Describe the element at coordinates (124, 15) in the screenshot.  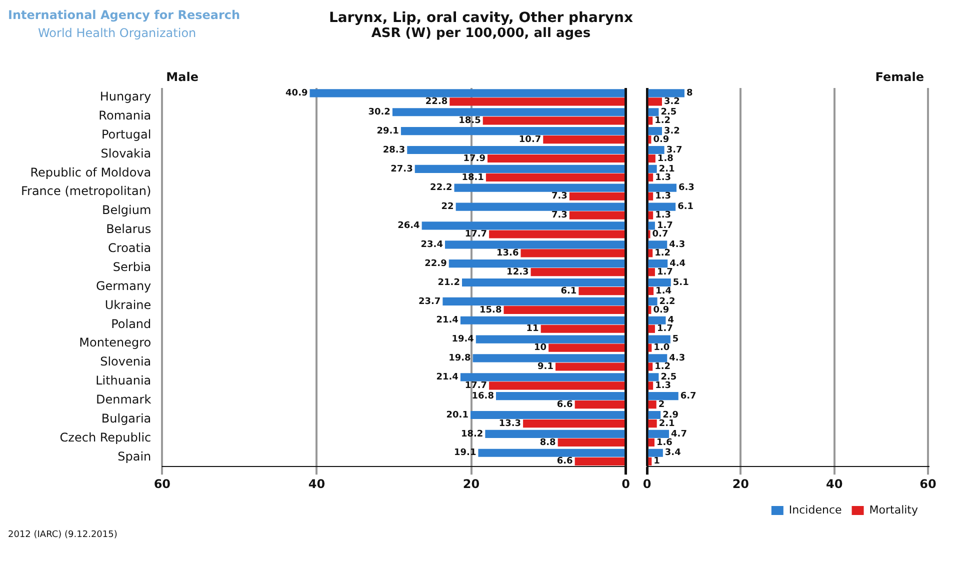
I see `text: International Agency for Research` at that location.